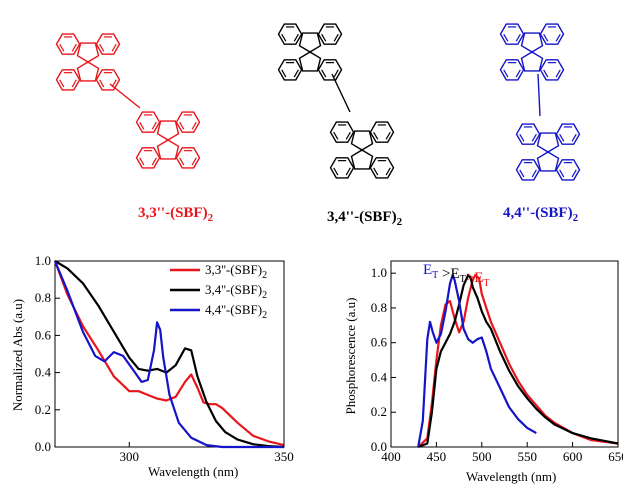 The width and height of the screenshot is (623, 484). I want to click on absorption-y-tick-label: 0.4, so click(43, 372).